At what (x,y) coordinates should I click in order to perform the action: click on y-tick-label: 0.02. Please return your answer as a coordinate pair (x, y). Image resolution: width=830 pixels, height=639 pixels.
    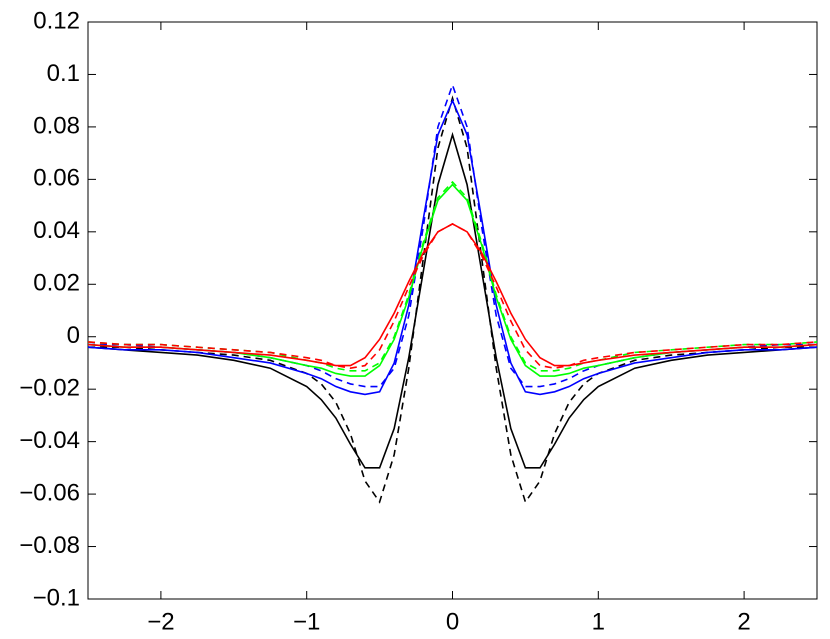
    Looking at the image, I should click on (56, 283).